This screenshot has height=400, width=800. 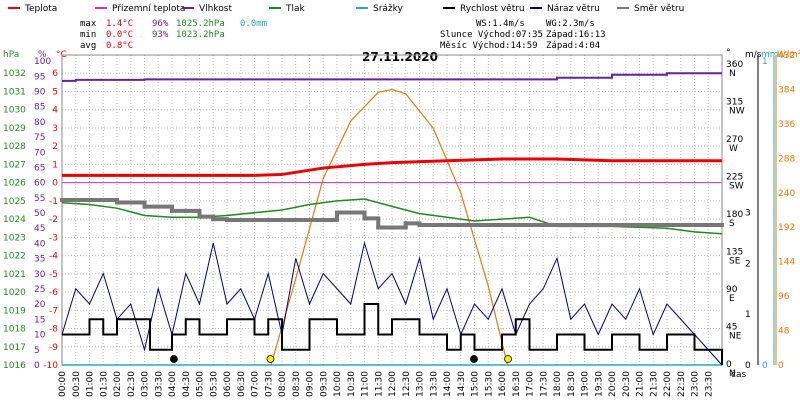 I want to click on y-tick-pct: 25, so click(x=39, y=290).